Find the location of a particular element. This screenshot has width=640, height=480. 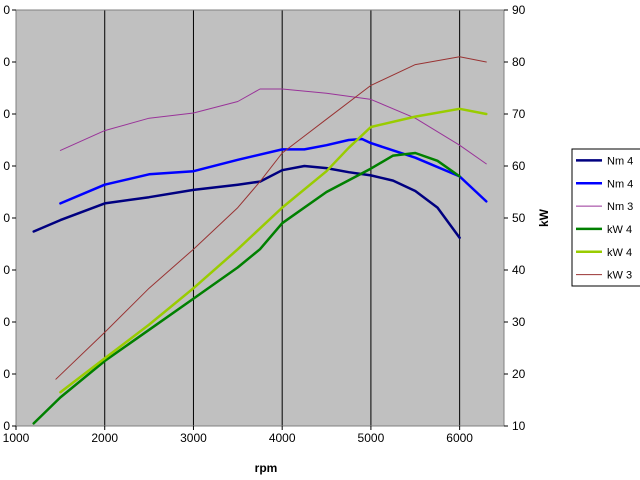

right-y-tick-label: 30 is located at coordinates (519, 322).